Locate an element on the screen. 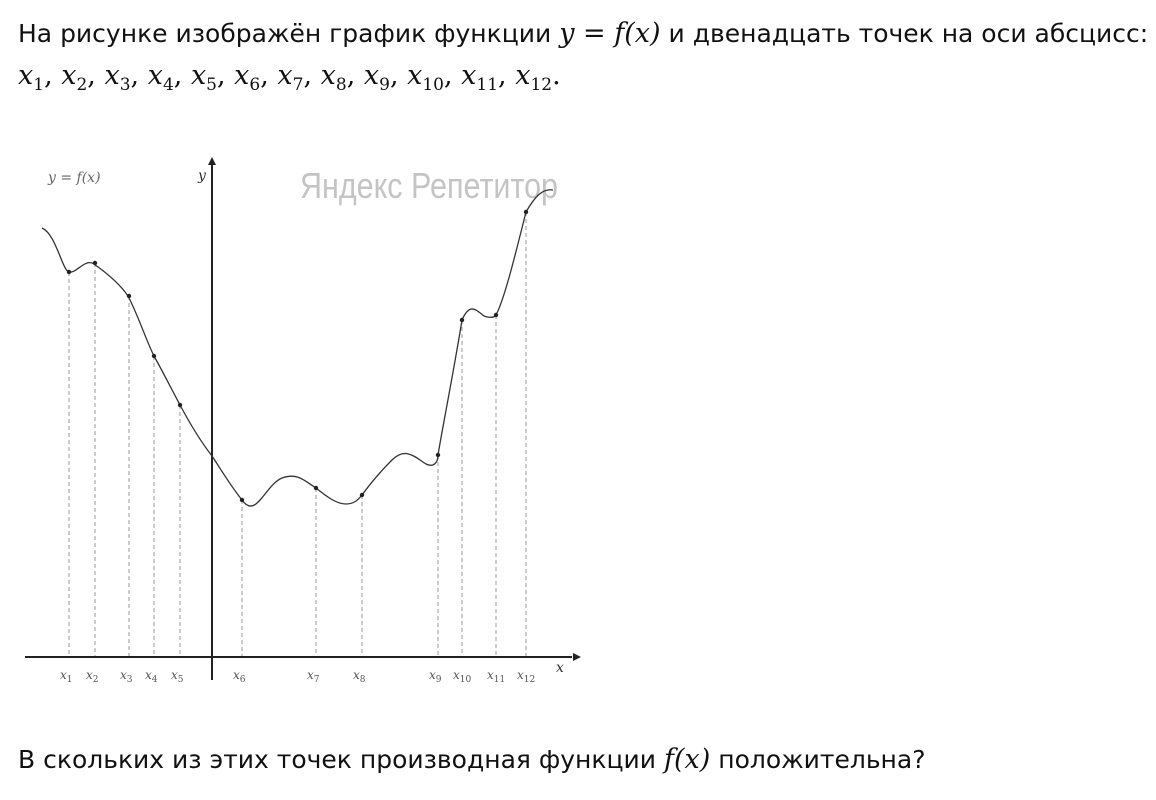 Image resolution: width=1156 pixels, height=800 pixels. intro-end: и двенадцать точек на оси абсцисс: is located at coordinates (908, 33).